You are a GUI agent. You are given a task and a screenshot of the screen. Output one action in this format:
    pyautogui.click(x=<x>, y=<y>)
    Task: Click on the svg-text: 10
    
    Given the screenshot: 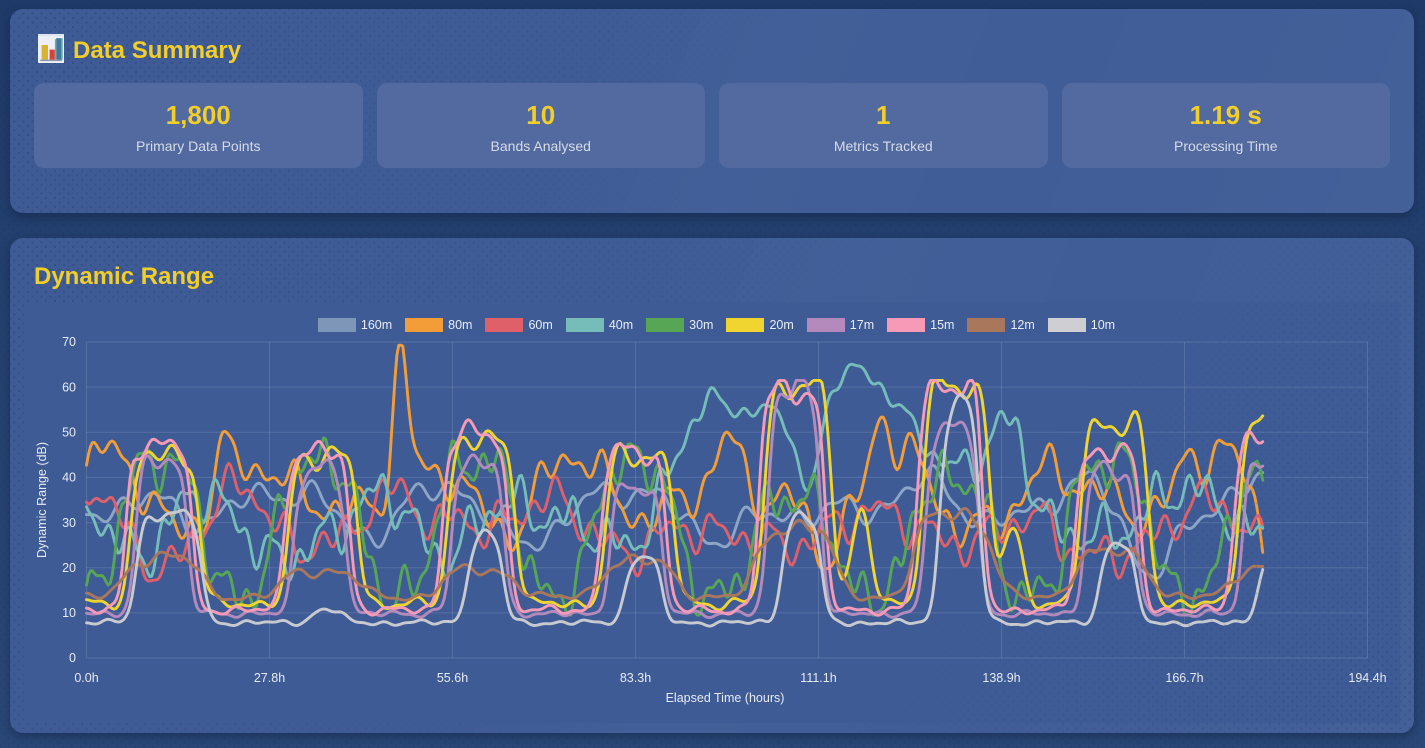 What is the action you would take?
    pyautogui.click(x=69, y=613)
    